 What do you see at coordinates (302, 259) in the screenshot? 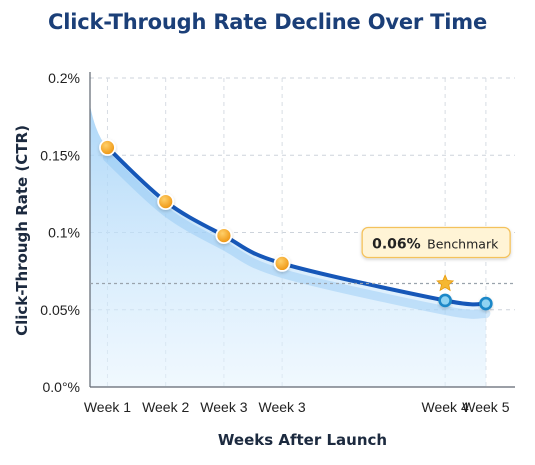
I see `benchmark-layer: 0.06% Benchmark` at bounding box center [302, 259].